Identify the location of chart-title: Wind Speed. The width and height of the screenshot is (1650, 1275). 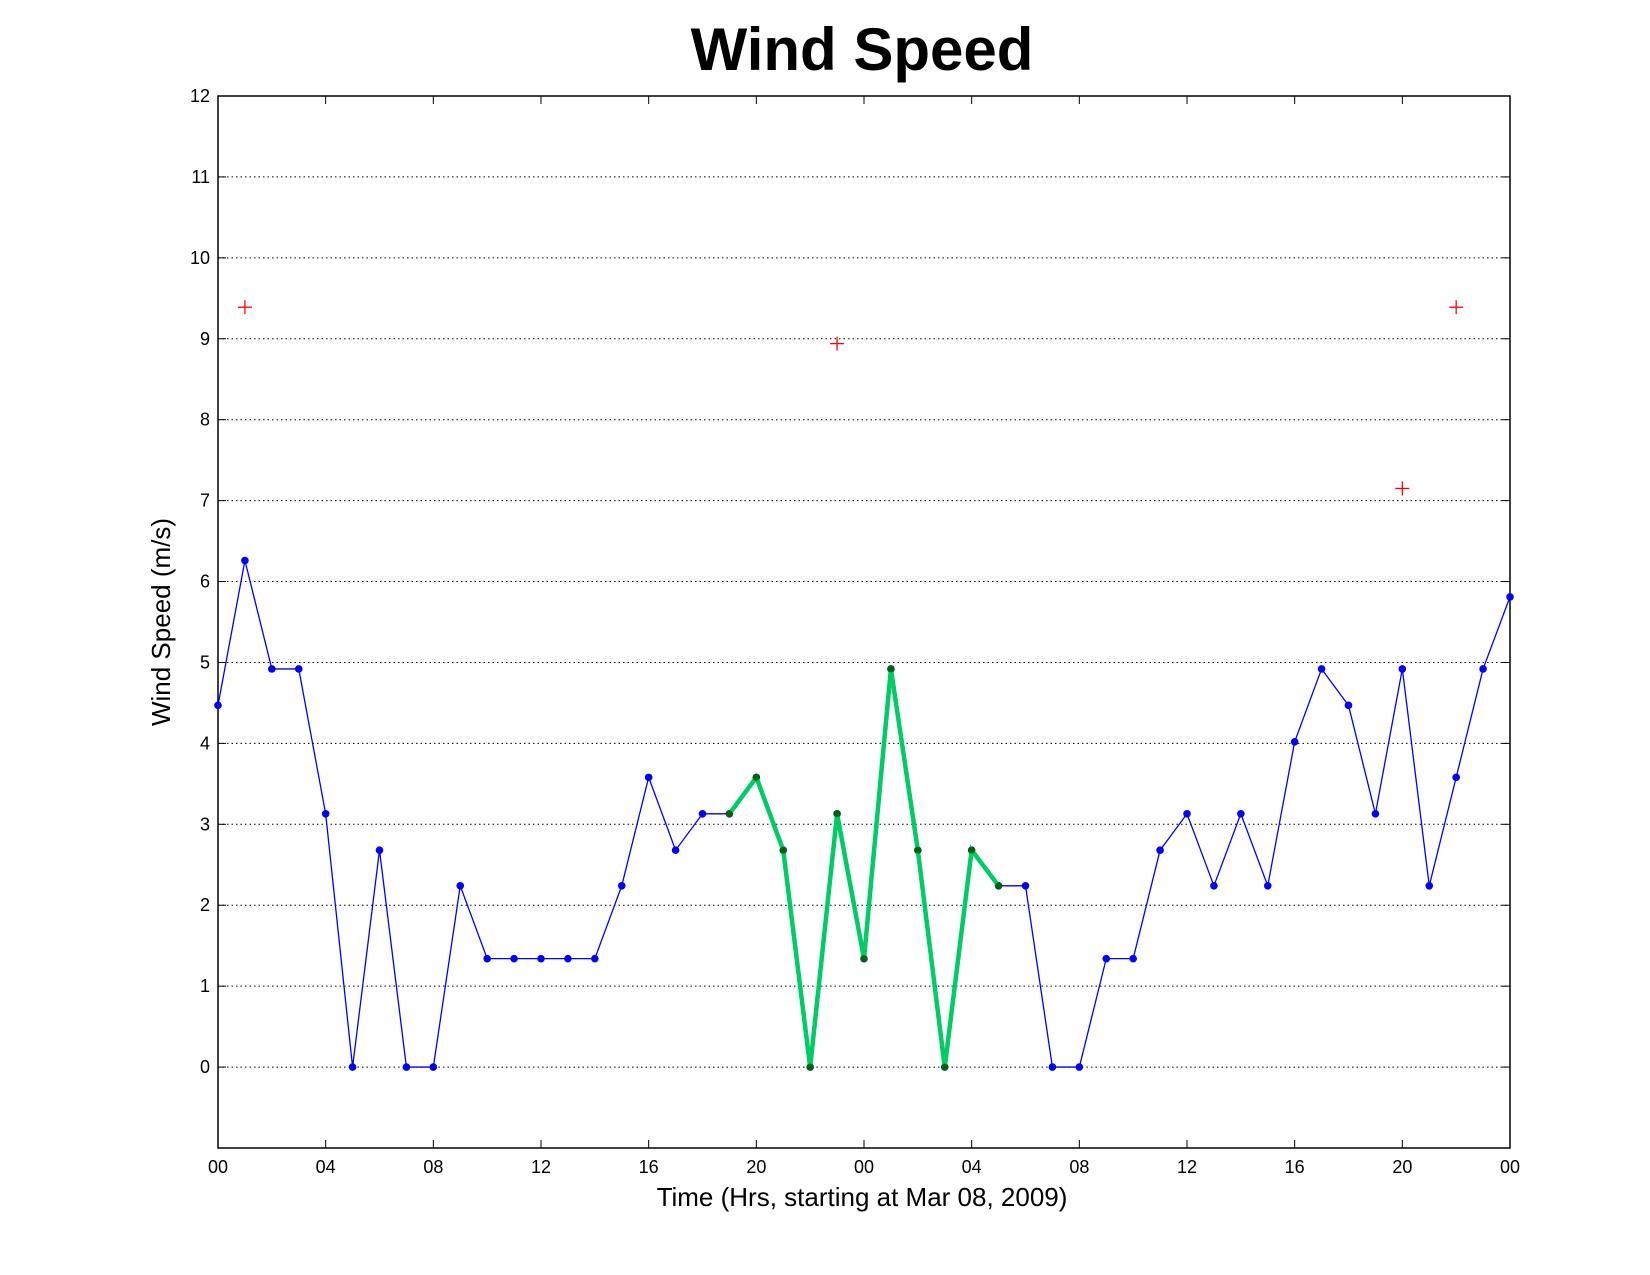
(862, 49).